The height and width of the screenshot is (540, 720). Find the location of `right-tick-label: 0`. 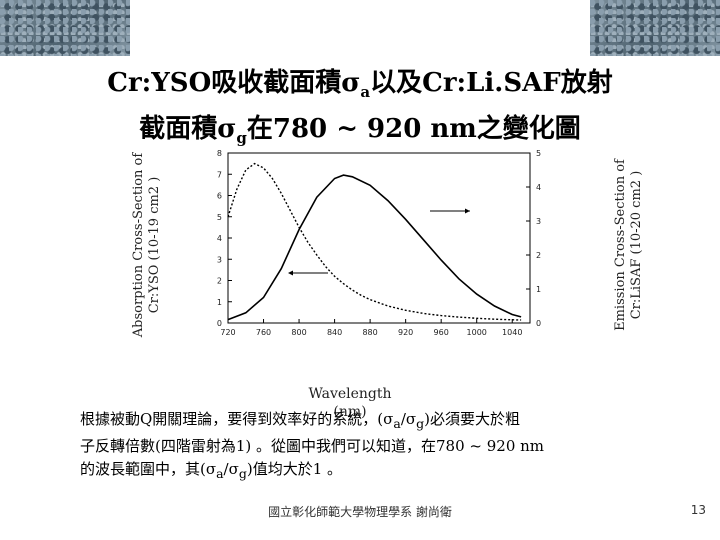

right-tick-label: 0 is located at coordinates (538, 323).